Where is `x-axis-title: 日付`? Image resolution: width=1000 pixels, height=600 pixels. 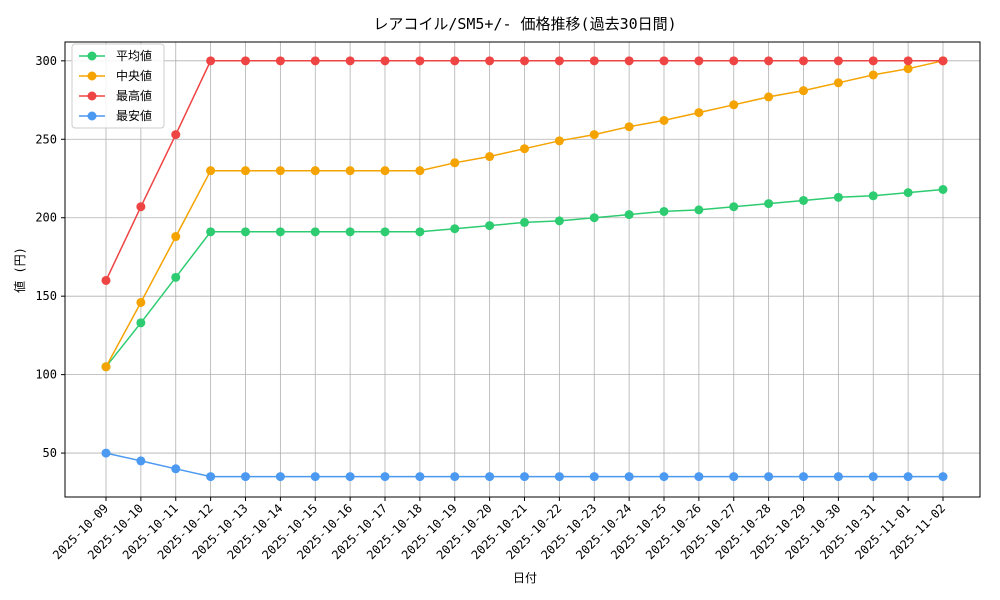 x-axis-title: 日付 is located at coordinates (525, 578).